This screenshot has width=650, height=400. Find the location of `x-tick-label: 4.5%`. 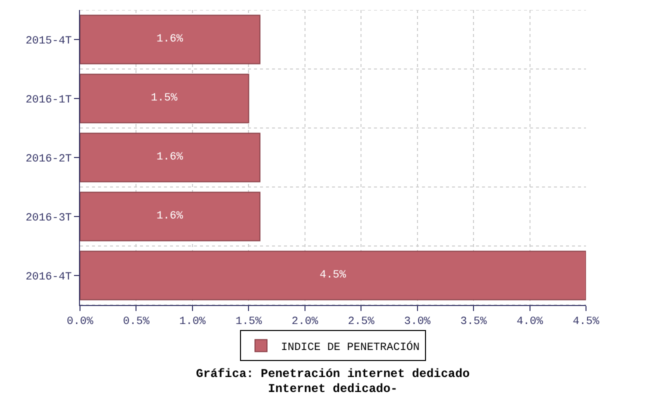

x-tick-label: 4.5% is located at coordinates (586, 322).